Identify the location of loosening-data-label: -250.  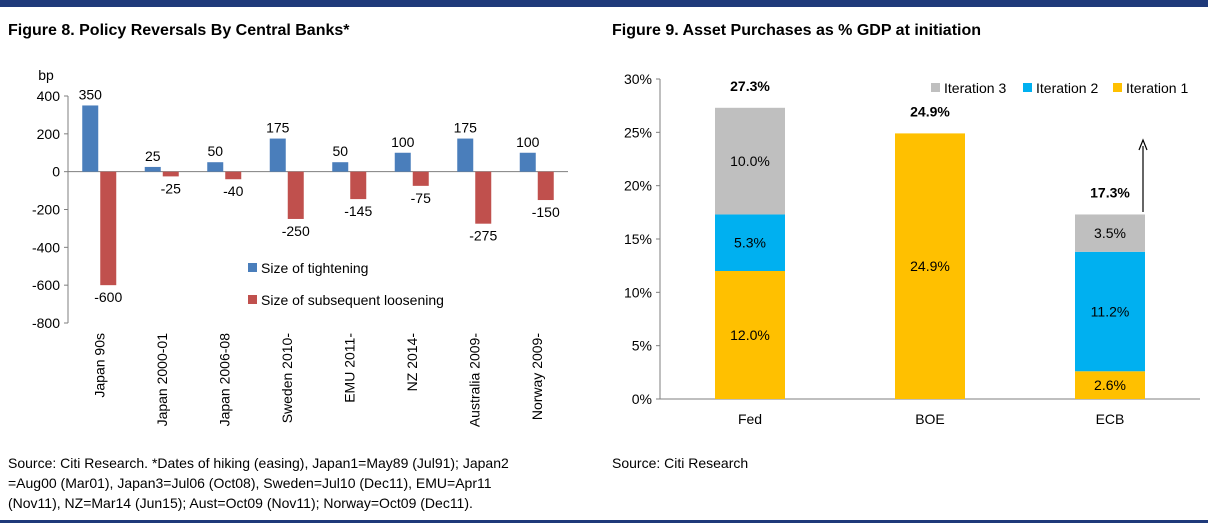
(296, 231).